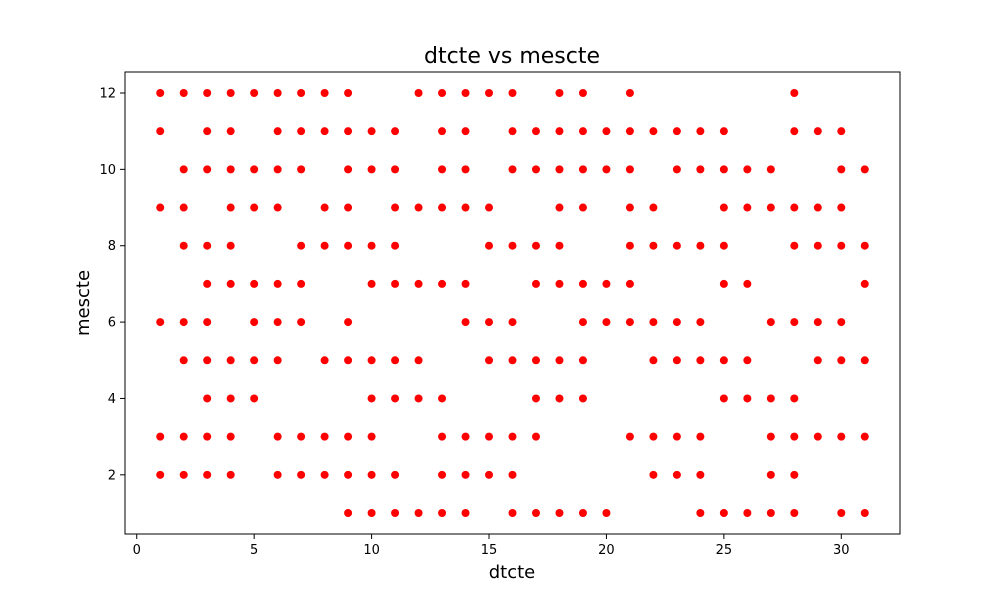  What do you see at coordinates (371, 550) in the screenshot?
I see `x-tick-label: 10` at bounding box center [371, 550].